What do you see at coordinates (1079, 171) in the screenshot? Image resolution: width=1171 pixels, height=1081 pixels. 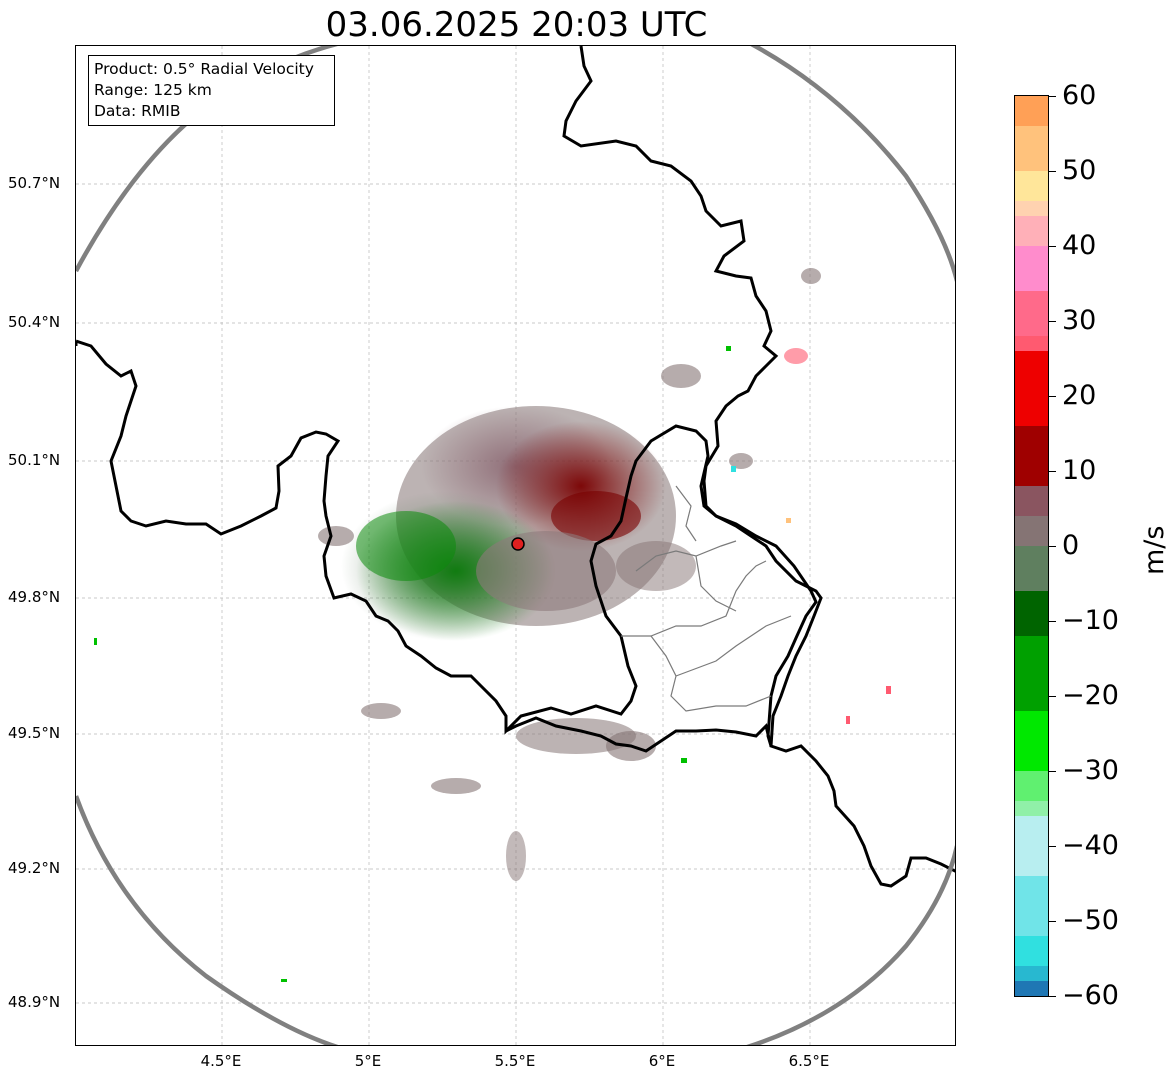 I see `colorbar-tick-label: 50` at bounding box center [1079, 171].